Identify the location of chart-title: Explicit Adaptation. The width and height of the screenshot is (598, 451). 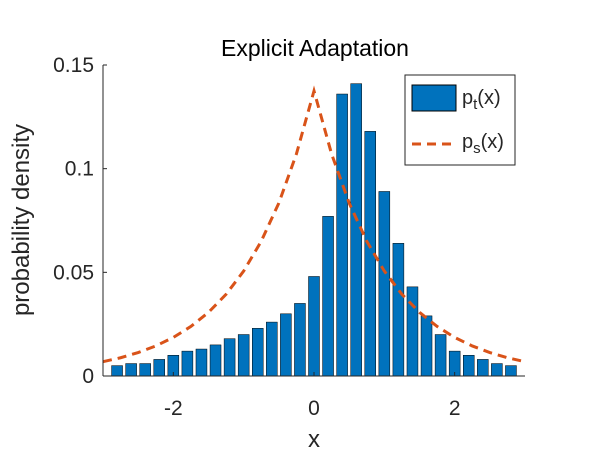
(315, 48).